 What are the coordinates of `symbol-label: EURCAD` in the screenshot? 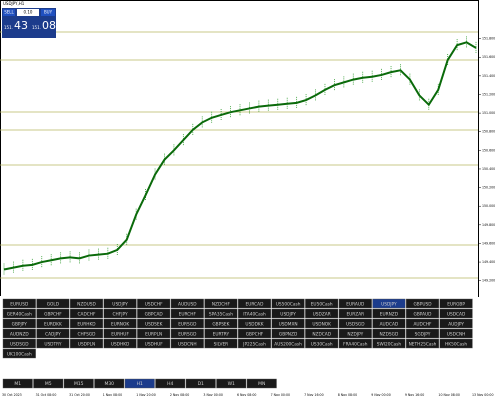 It's located at (255, 305).